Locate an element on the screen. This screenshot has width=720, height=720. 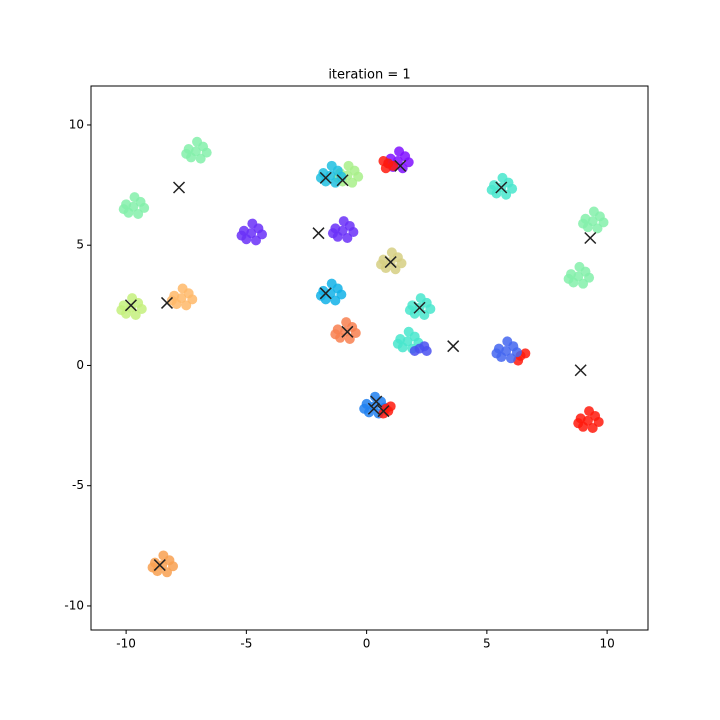
y-tick-label: 5 is located at coordinates (80, 245).